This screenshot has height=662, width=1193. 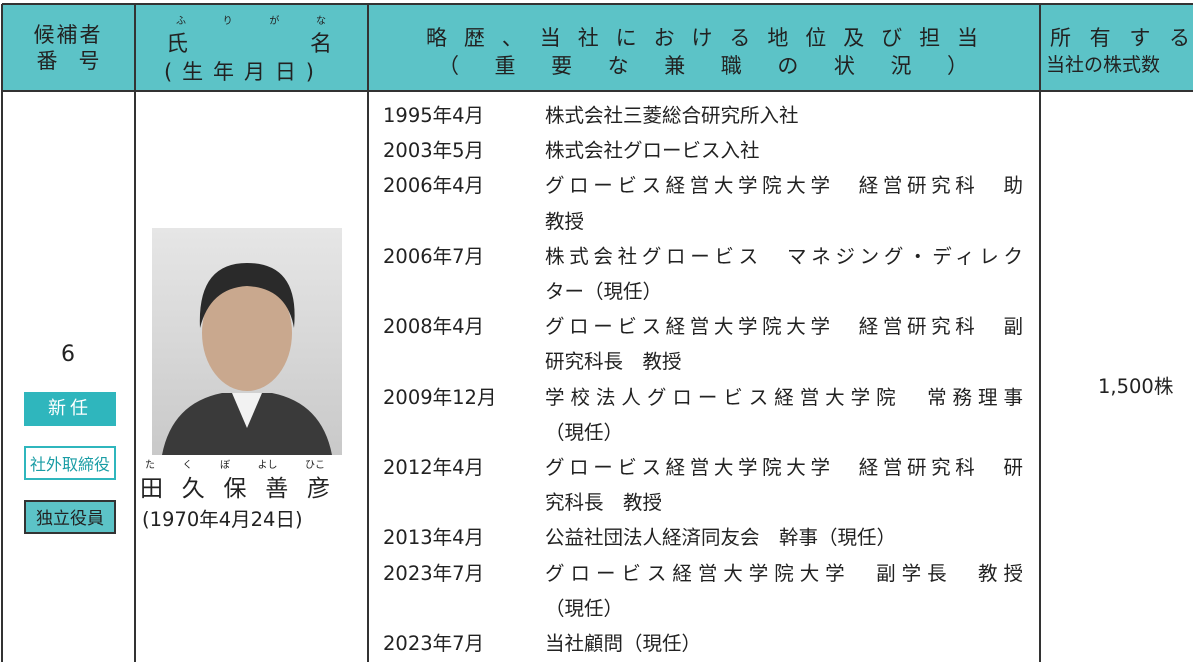 What do you see at coordinates (672, 115) in the screenshot?
I see `career-text: 株式会社三菱総合研究所入社` at bounding box center [672, 115].